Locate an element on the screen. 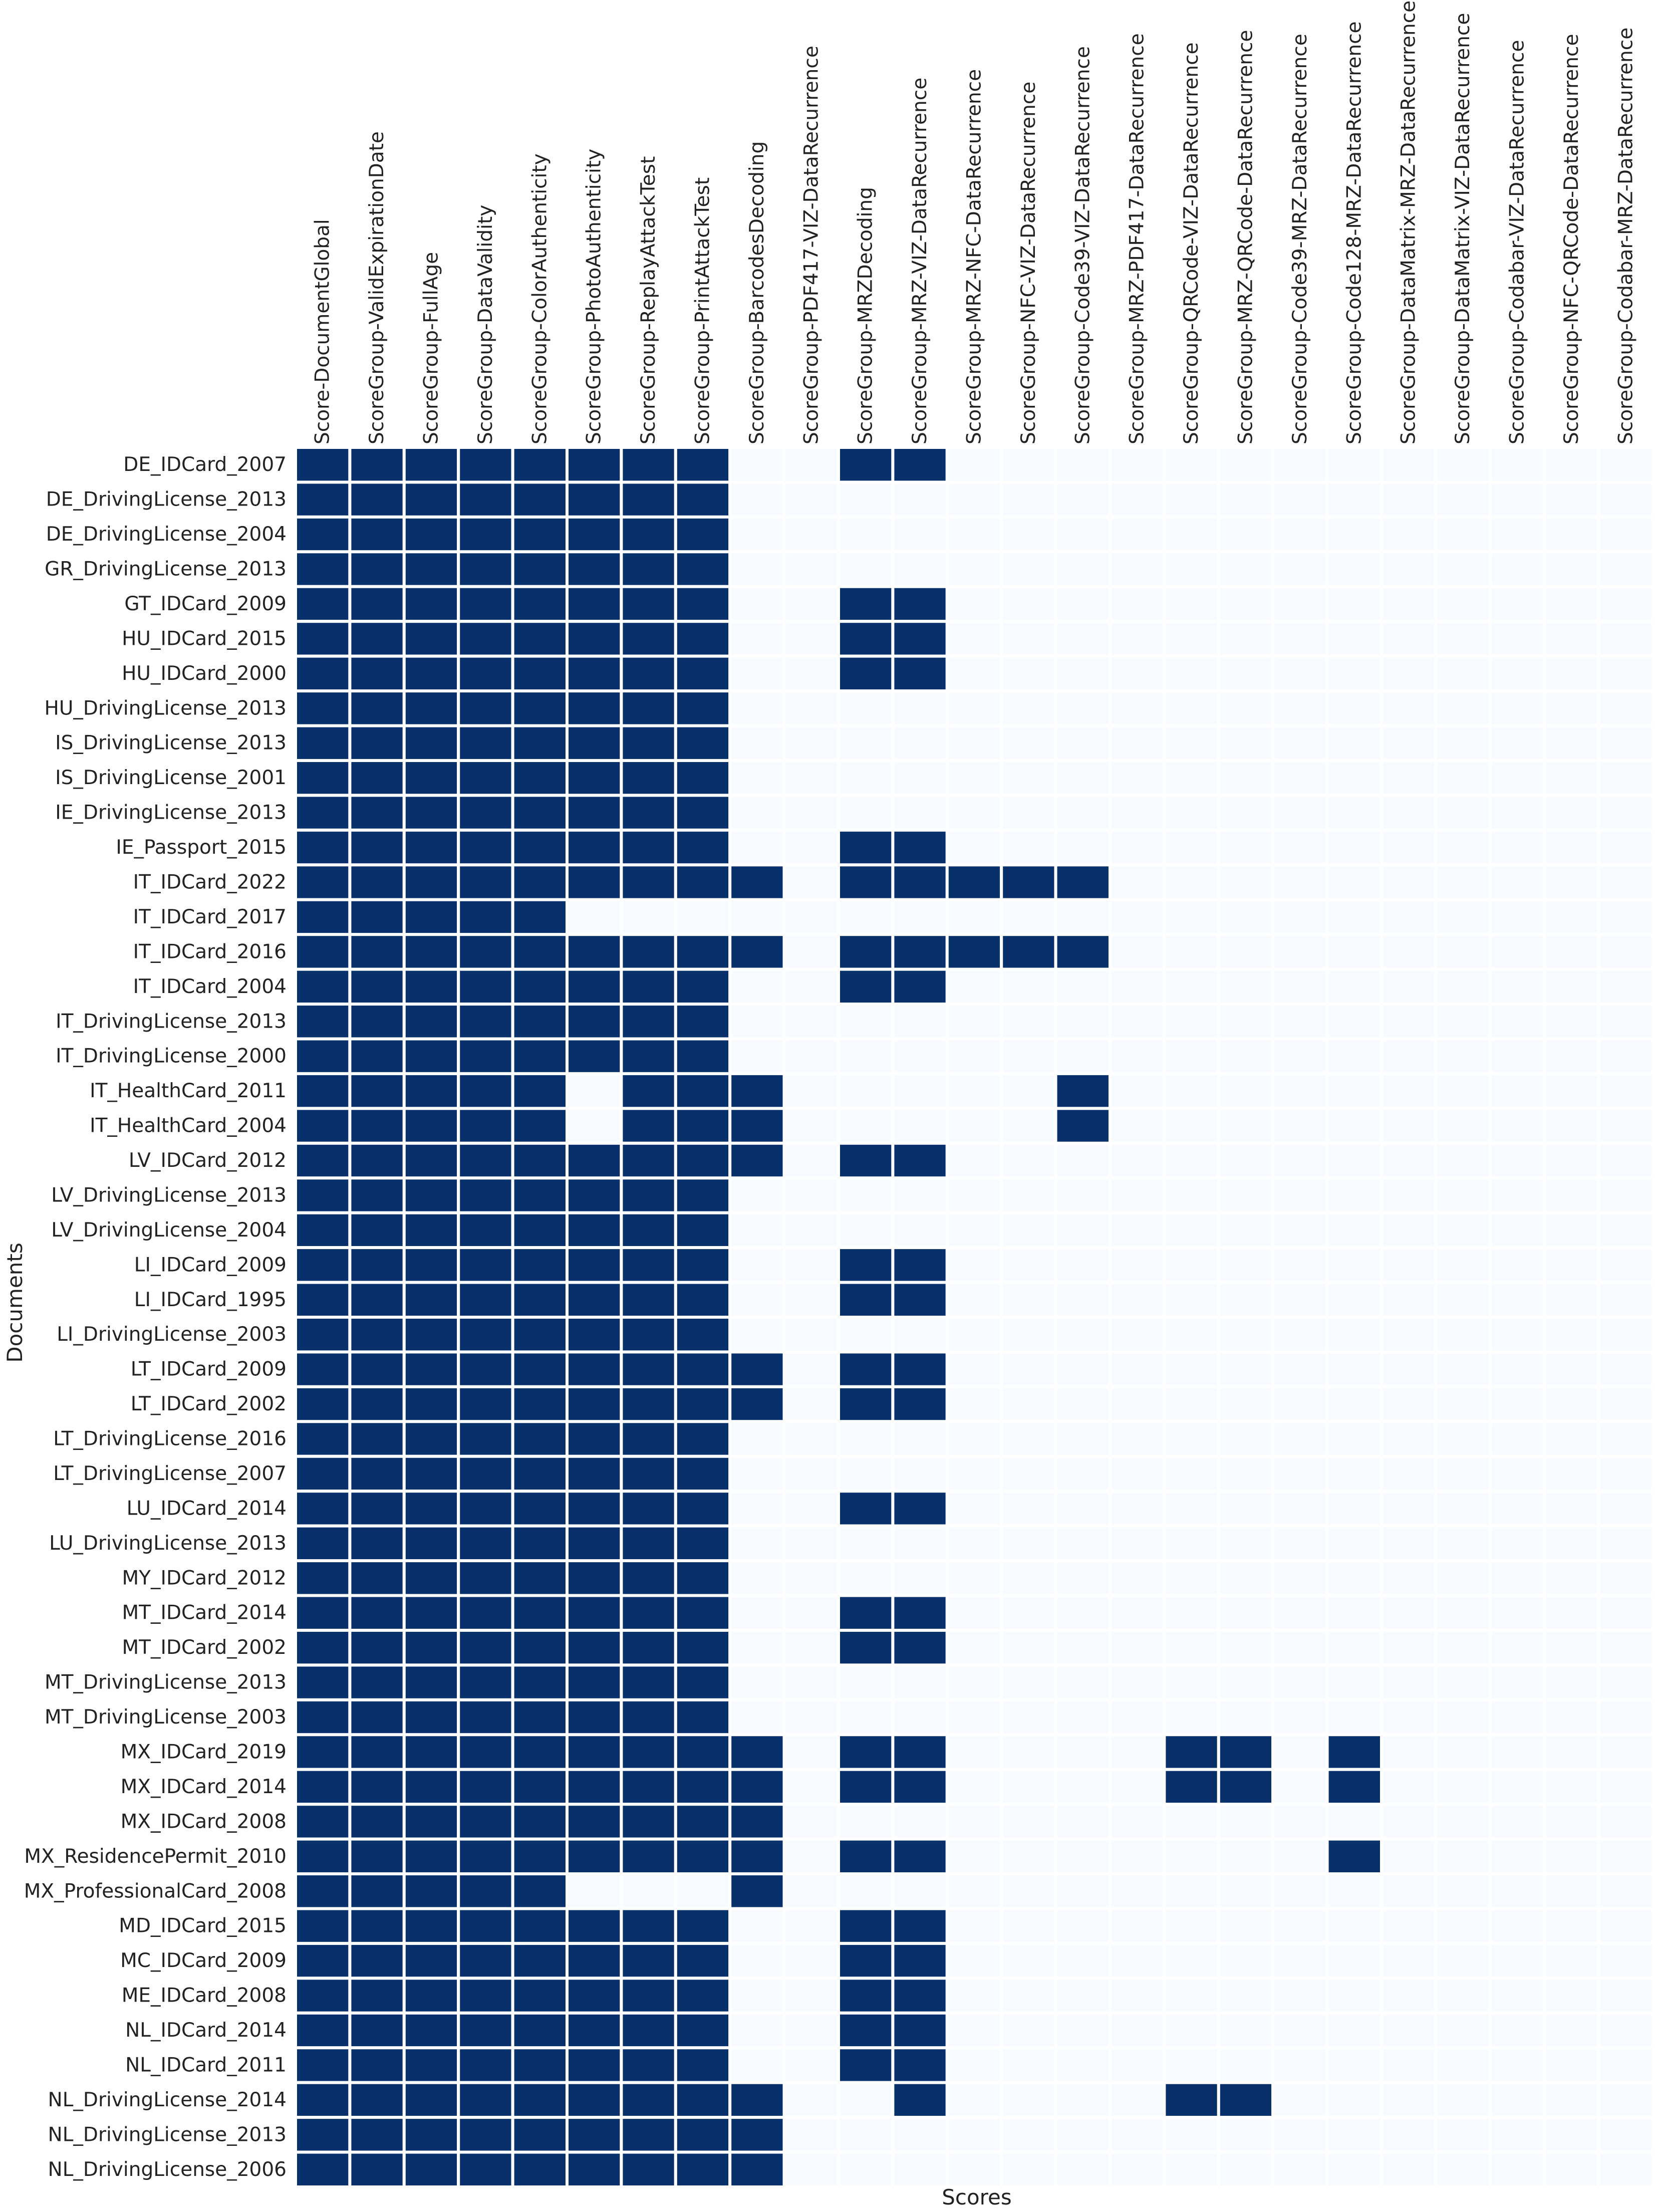 Image resolution: width=1657 pixels, height=2212 pixels. x-tick-label: ScoreGroup-Codabar-VIZ-DataRecurrence is located at coordinates (1517, 242).